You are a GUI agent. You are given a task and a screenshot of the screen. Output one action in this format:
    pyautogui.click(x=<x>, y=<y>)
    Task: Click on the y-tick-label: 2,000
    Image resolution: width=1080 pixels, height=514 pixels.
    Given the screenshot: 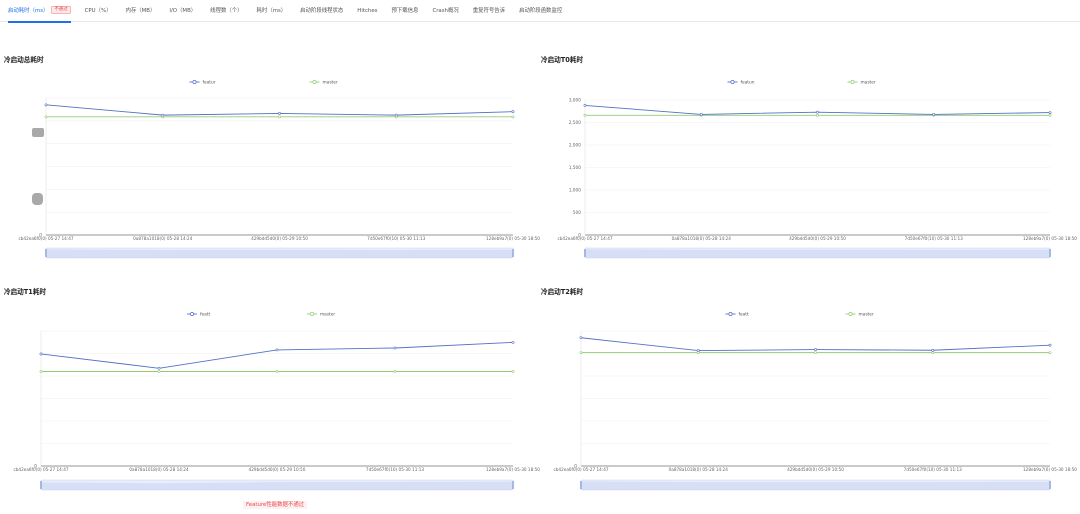 What is the action you would take?
    pyautogui.click(x=575, y=146)
    